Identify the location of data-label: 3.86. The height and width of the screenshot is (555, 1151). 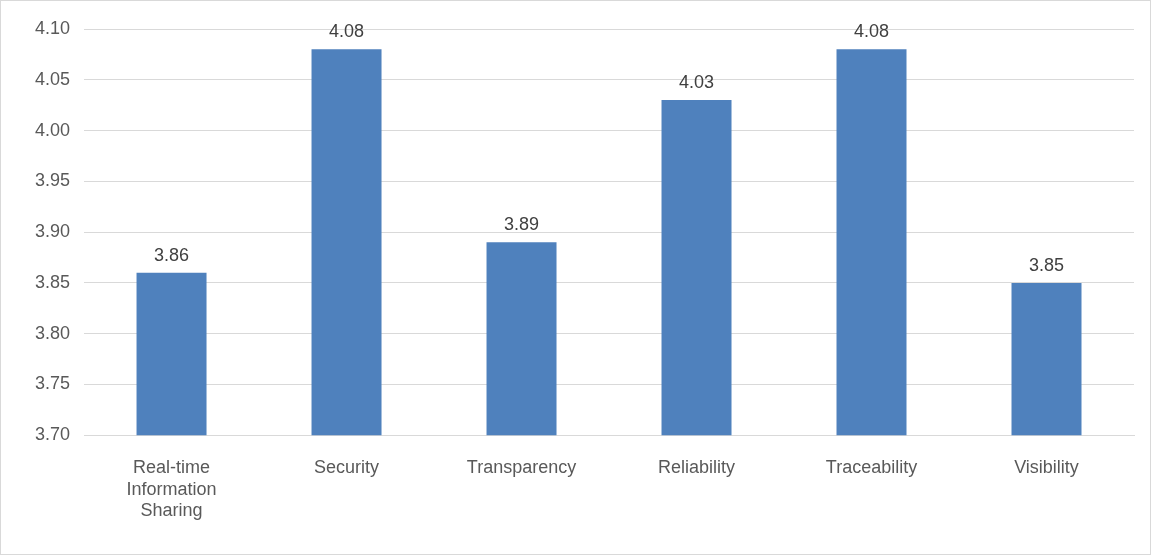
(172, 254).